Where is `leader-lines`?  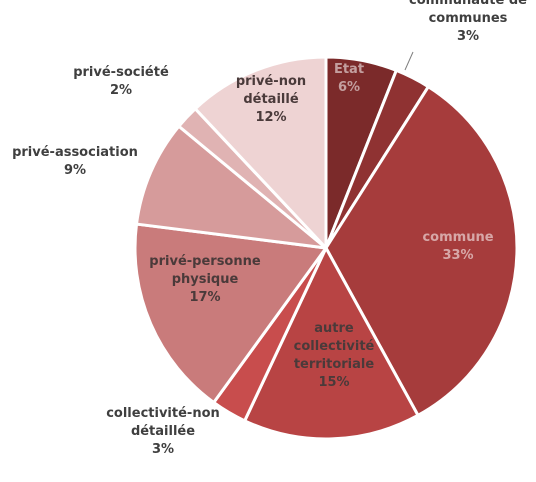 leader-lines is located at coordinates (409, 61).